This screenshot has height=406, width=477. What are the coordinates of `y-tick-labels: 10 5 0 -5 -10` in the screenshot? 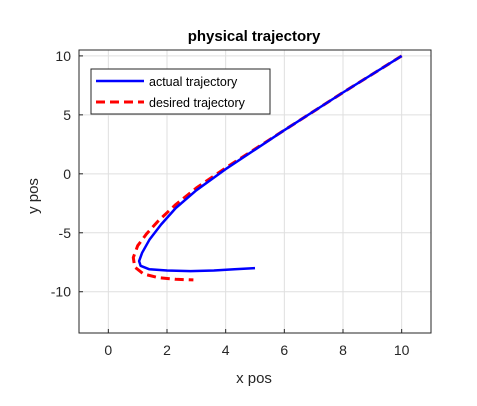 It's located at (61, 174).